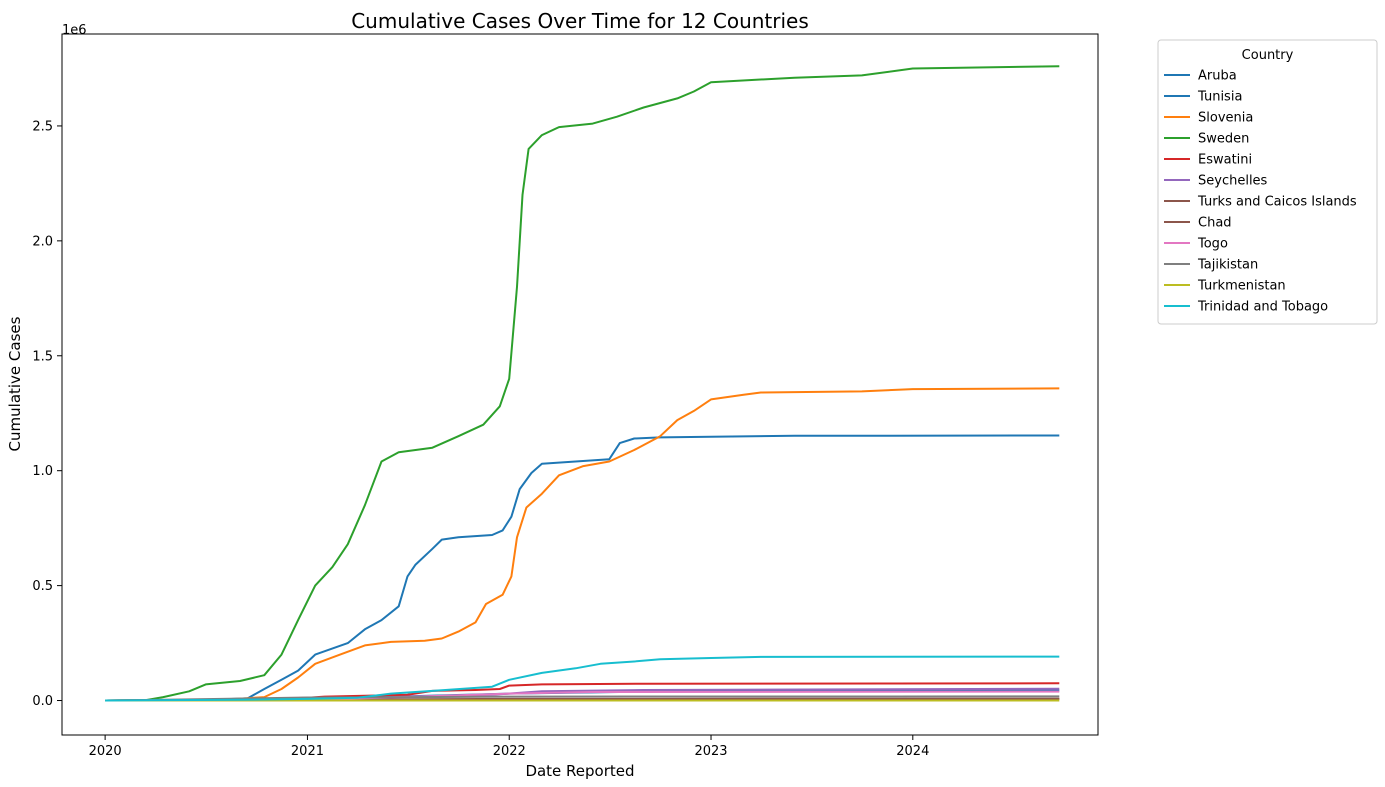  I want to click on y-tick-label: 1.5, so click(42, 356).